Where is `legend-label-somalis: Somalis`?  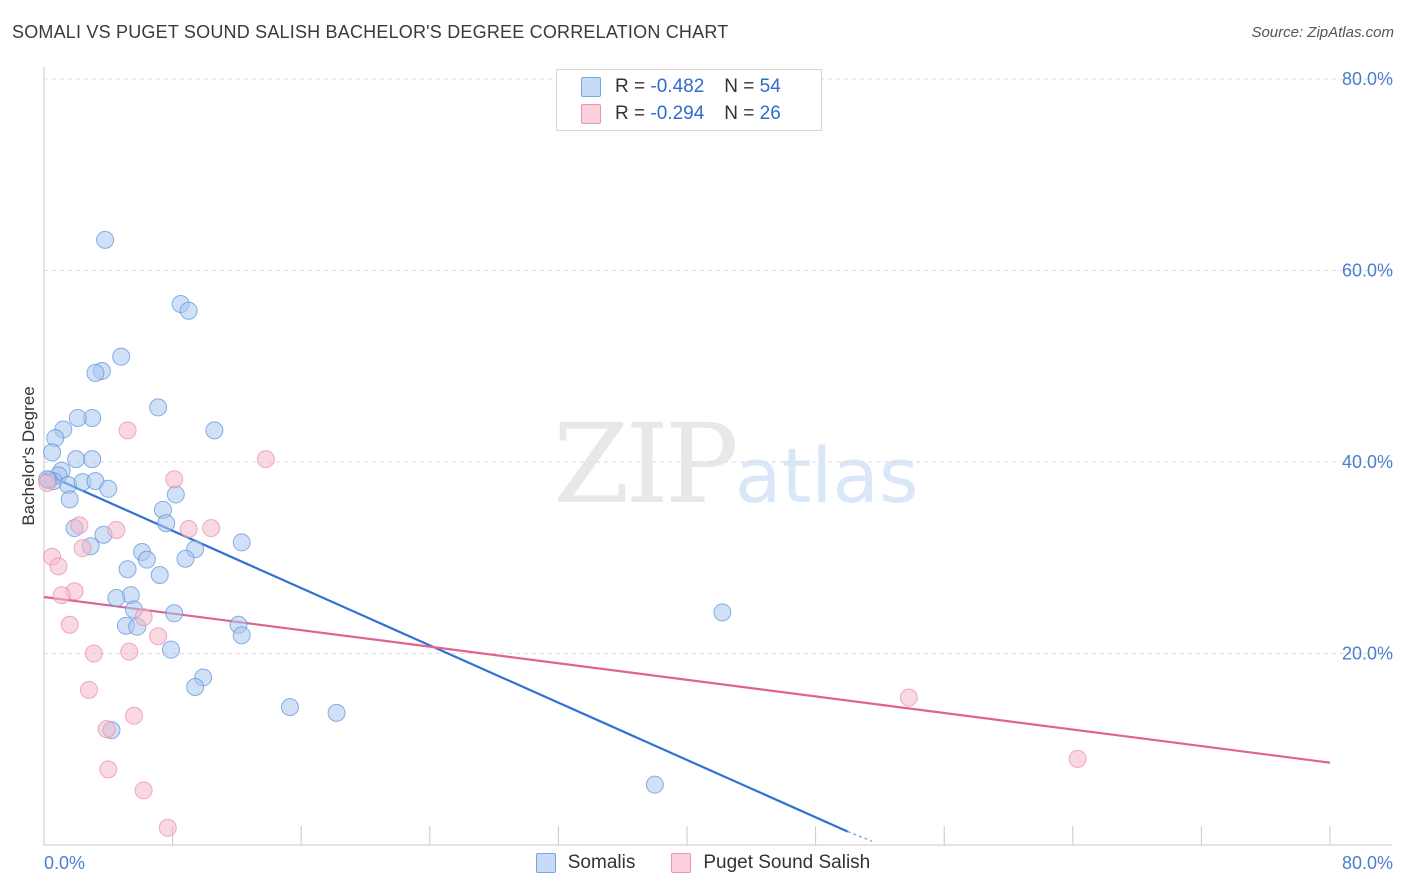
legend-label-somalis: Somalis is located at coordinates (601, 862).